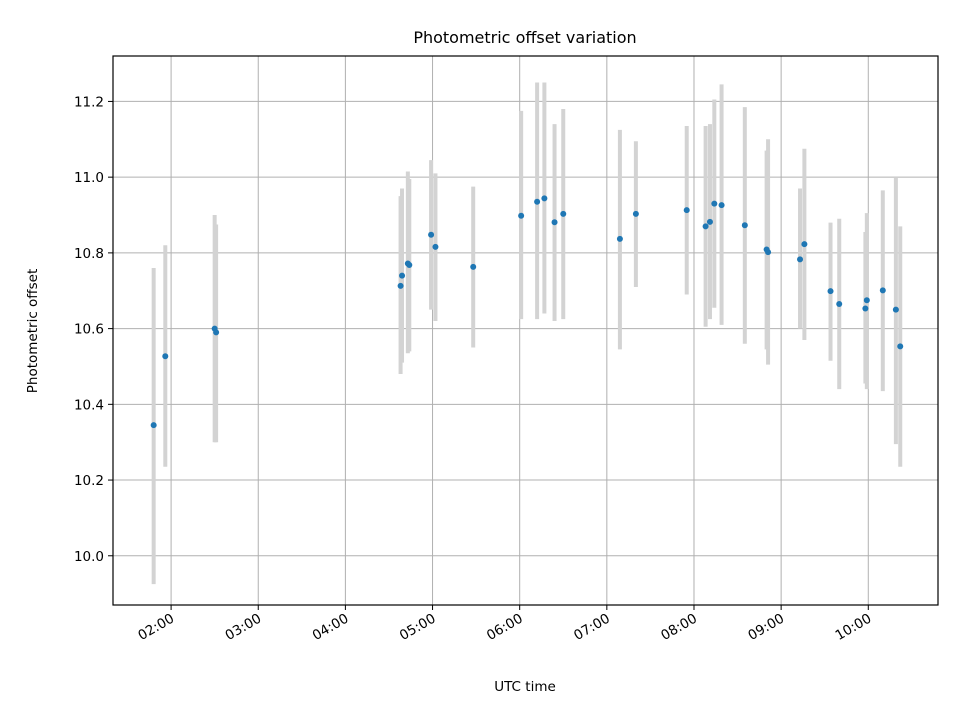 This screenshot has width=960, height=720. Describe the element at coordinates (418, 627) in the screenshot. I see `x-tick-label: 05:00` at that location.